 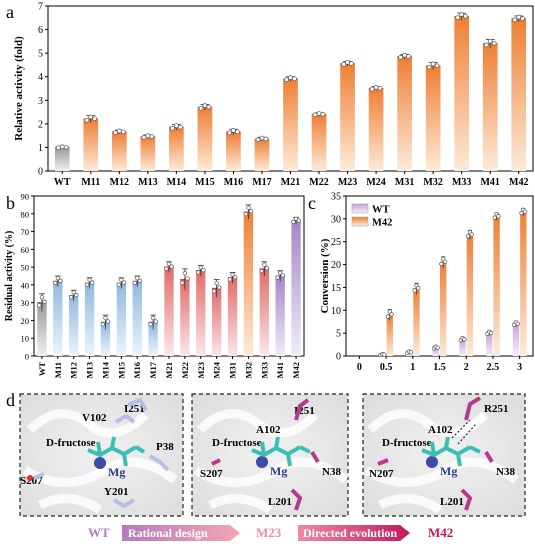 I want to click on y-tick-label: 3, so click(x=40, y=101).